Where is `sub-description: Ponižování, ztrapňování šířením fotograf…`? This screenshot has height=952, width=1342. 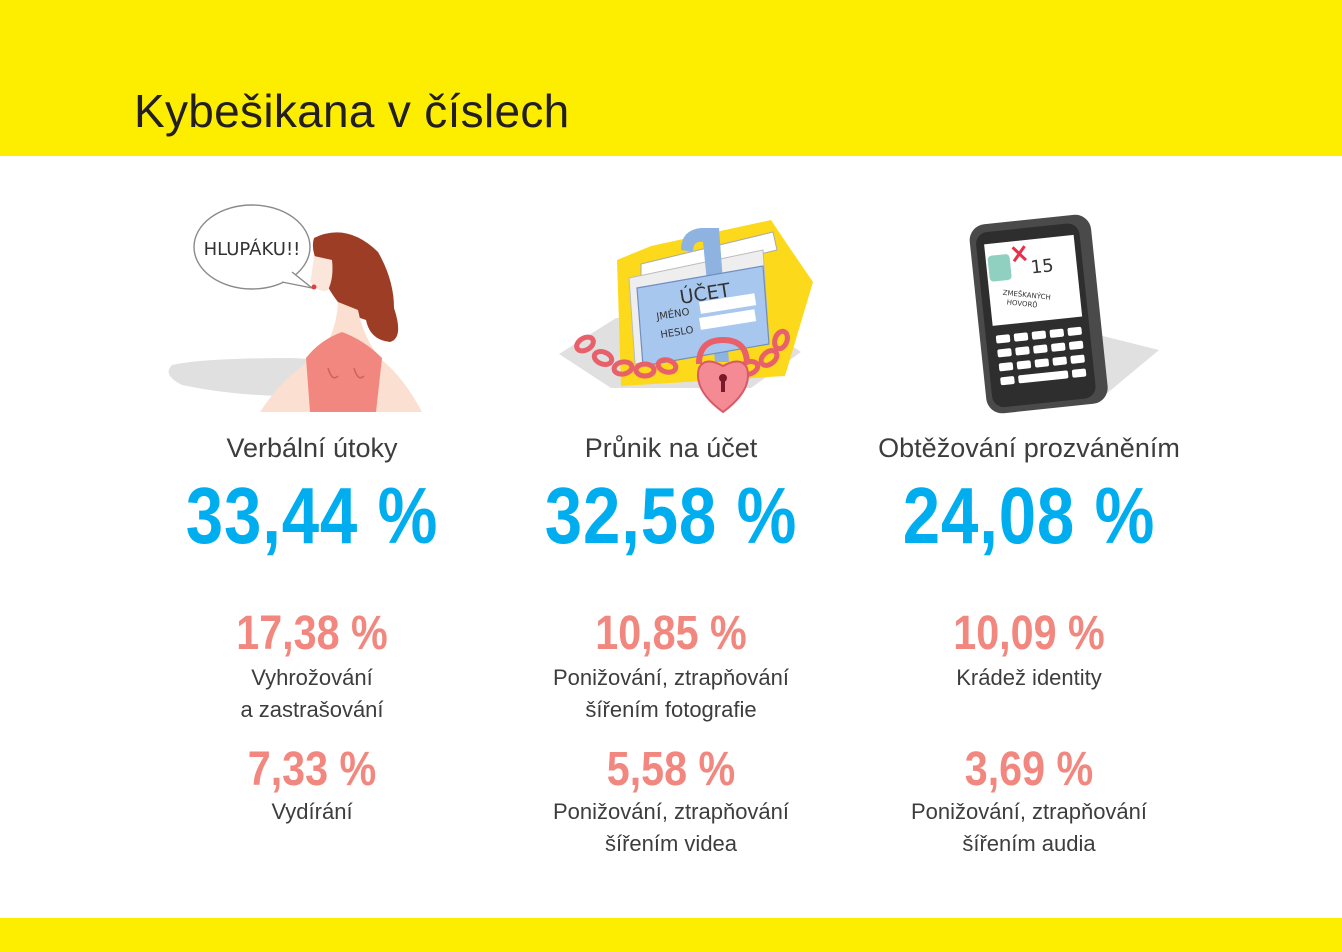
sub-description: Ponižování, ztrapňování šířením fotograf… is located at coordinates (671, 694).